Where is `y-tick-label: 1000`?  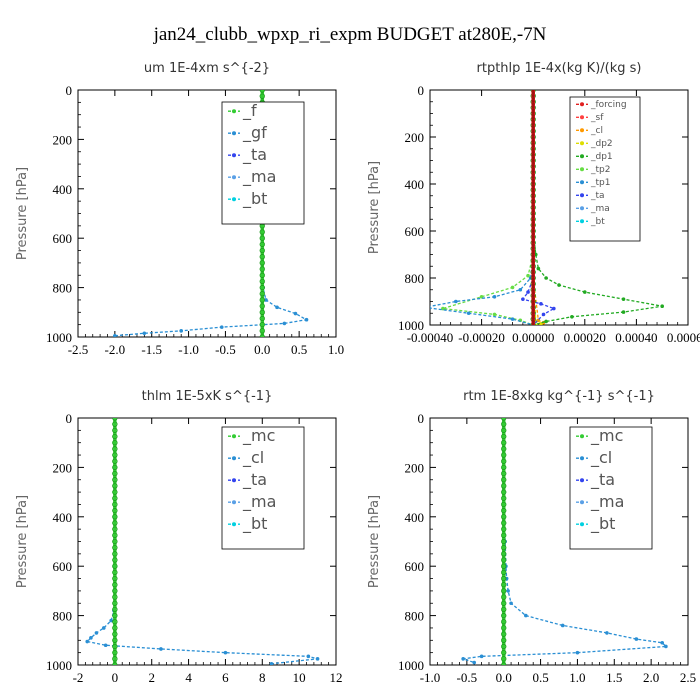 y-tick-label: 1000 is located at coordinates (411, 325).